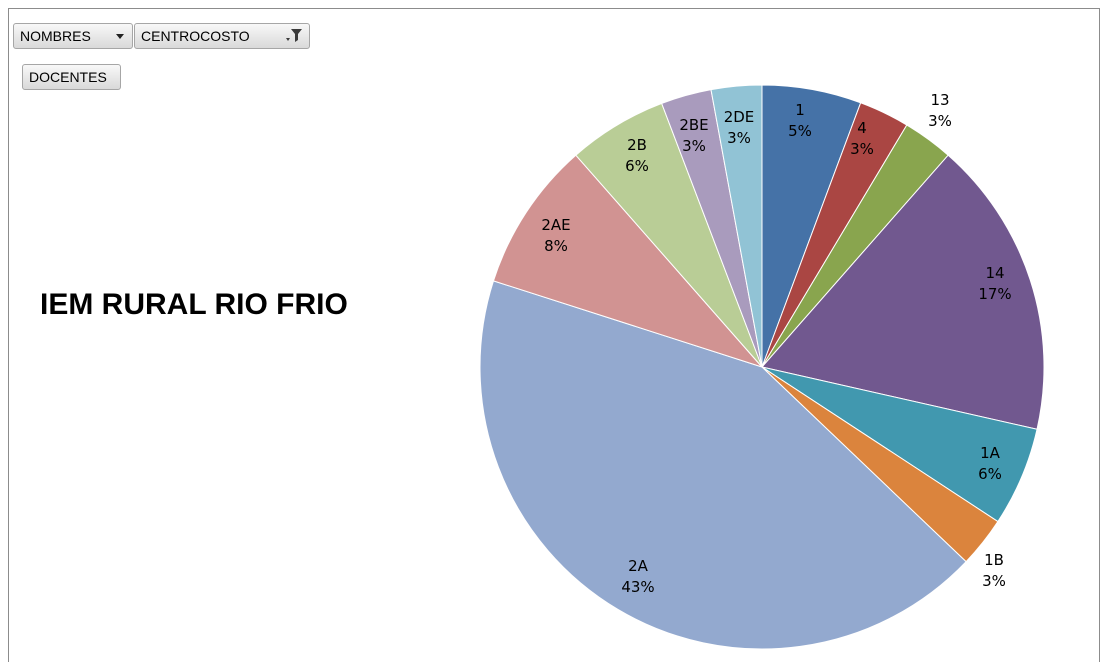 This screenshot has height=662, width=1102. What do you see at coordinates (68, 77) in the screenshot?
I see `docentes-field-label: DOCENTES` at bounding box center [68, 77].